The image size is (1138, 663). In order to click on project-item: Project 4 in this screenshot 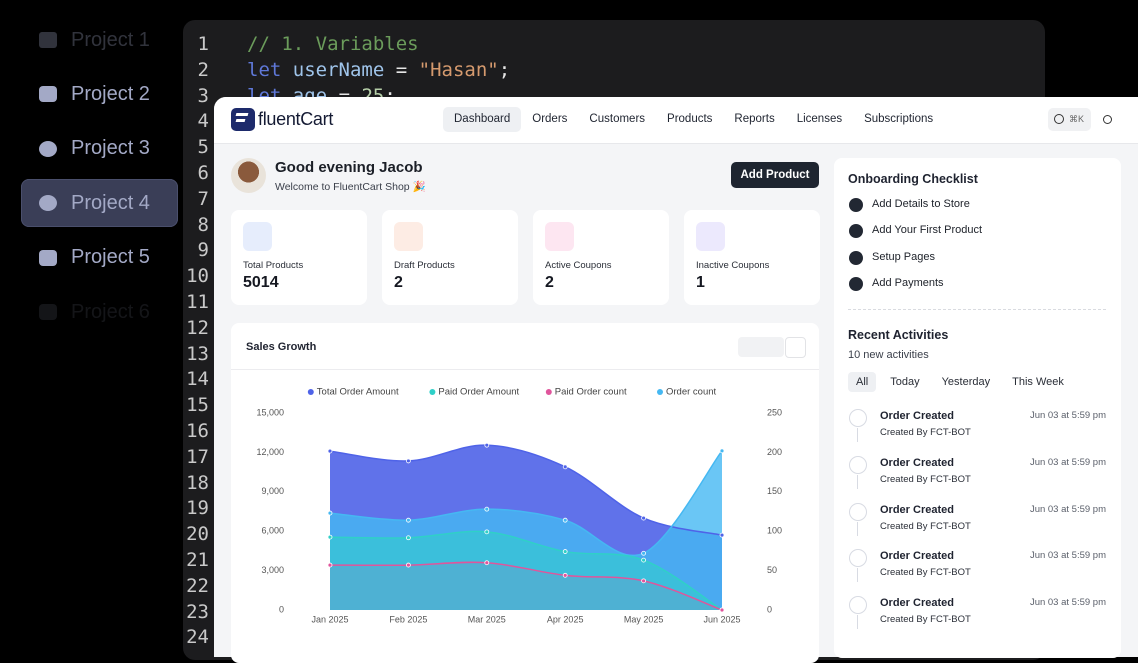, I will do `click(99, 203)`.